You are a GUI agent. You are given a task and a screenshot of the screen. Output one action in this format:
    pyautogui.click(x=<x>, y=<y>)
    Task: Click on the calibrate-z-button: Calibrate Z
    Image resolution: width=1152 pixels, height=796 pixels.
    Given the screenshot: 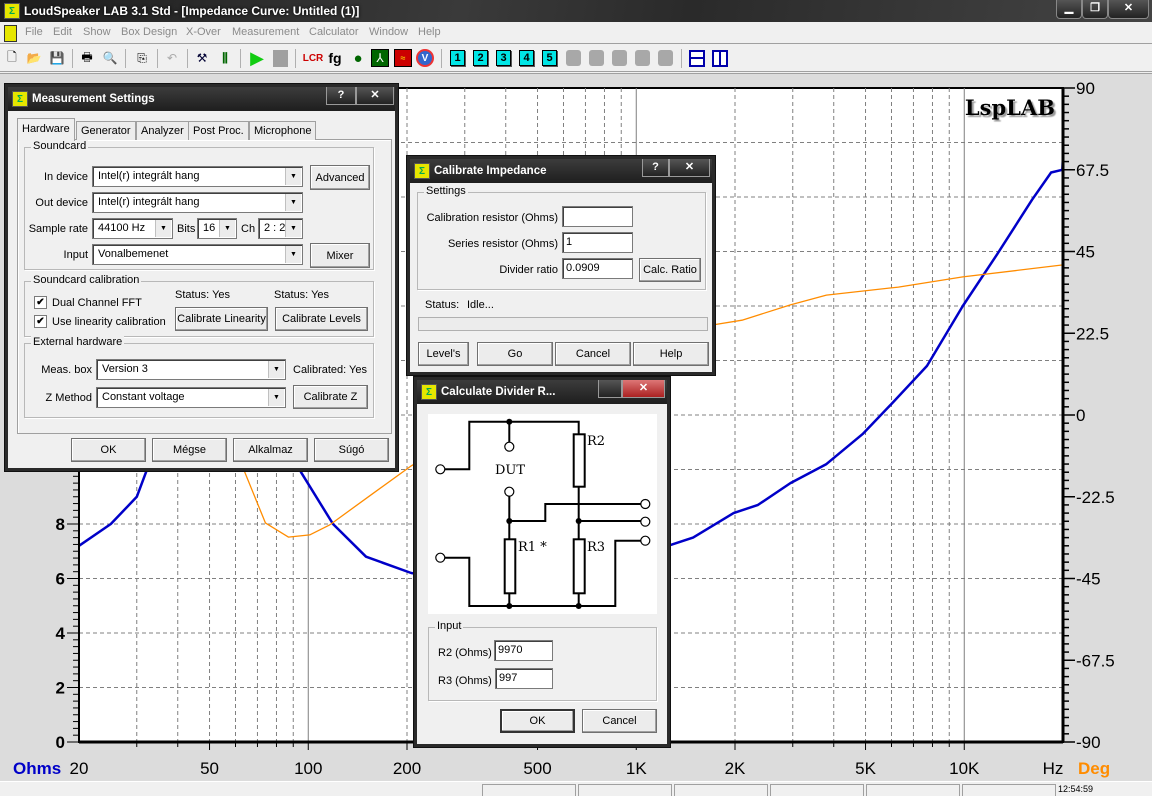 What is the action you would take?
    pyautogui.click(x=330, y=397)
    